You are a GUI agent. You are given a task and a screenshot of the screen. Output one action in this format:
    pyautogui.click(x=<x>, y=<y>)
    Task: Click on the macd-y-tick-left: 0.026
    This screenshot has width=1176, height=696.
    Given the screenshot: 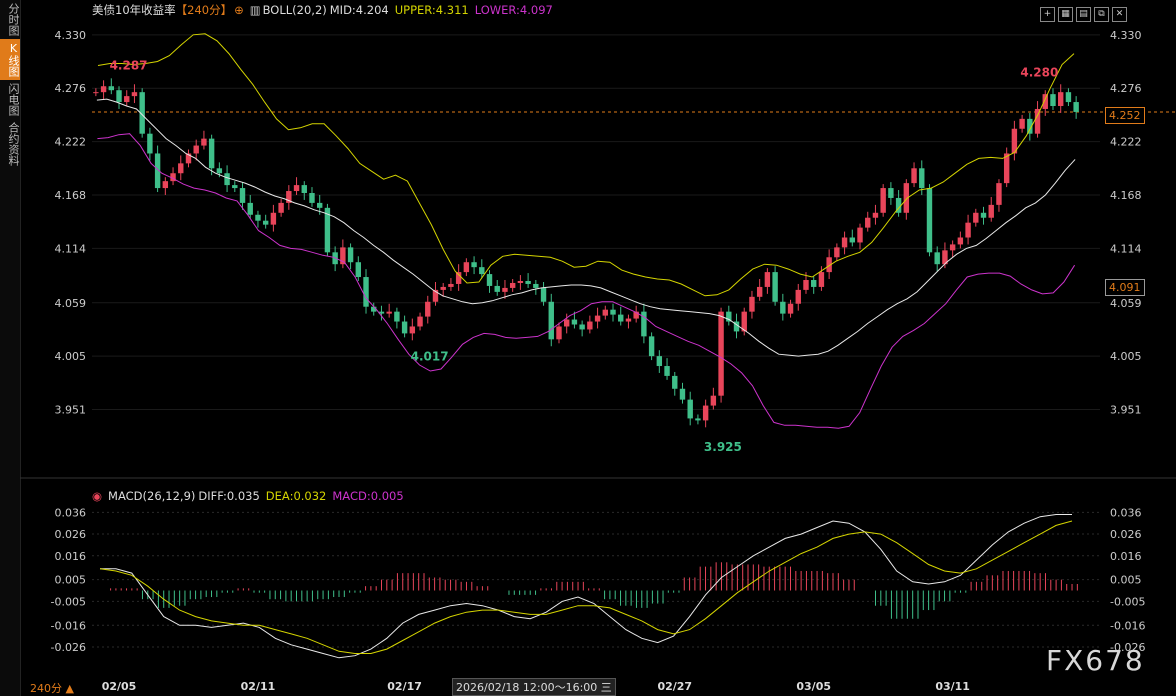 What is the action you would take?
    pyautogui.click(x=71, y=534)
    